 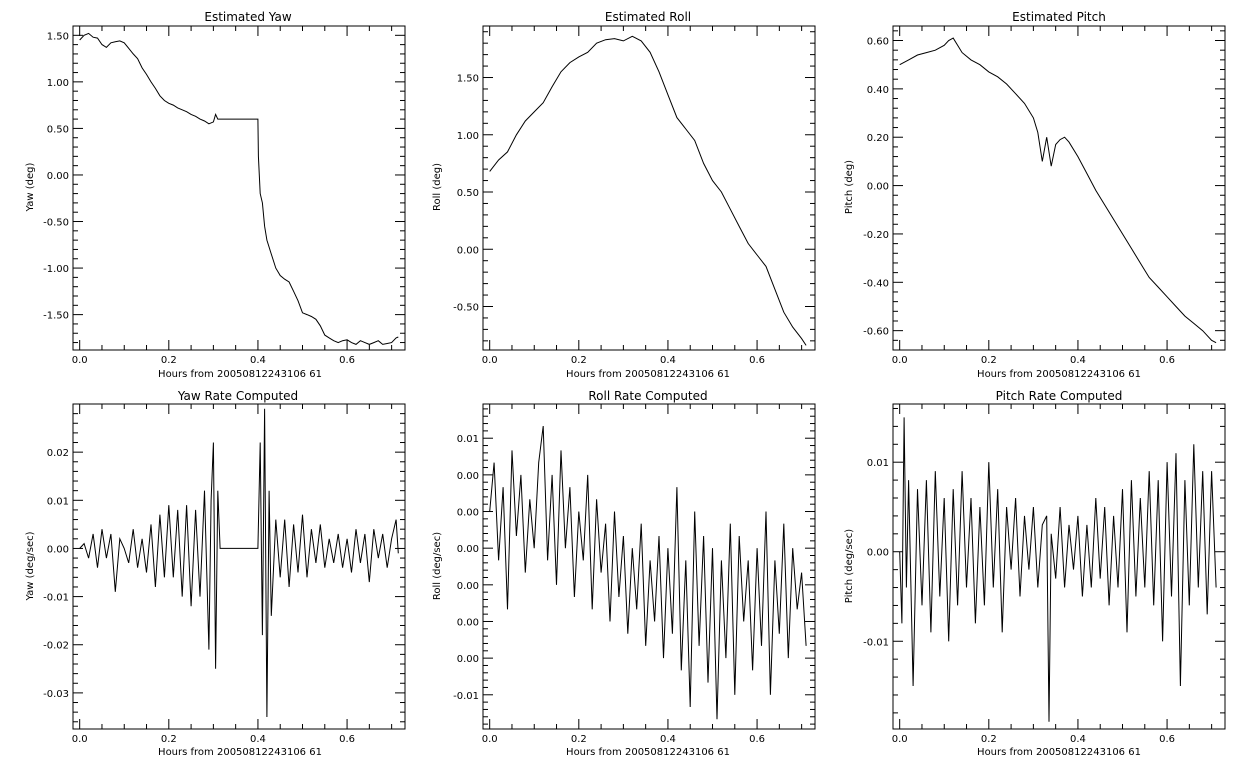 I want to click on y-axis-label: Yaw (deg/sec), so click(x=30, y=566).